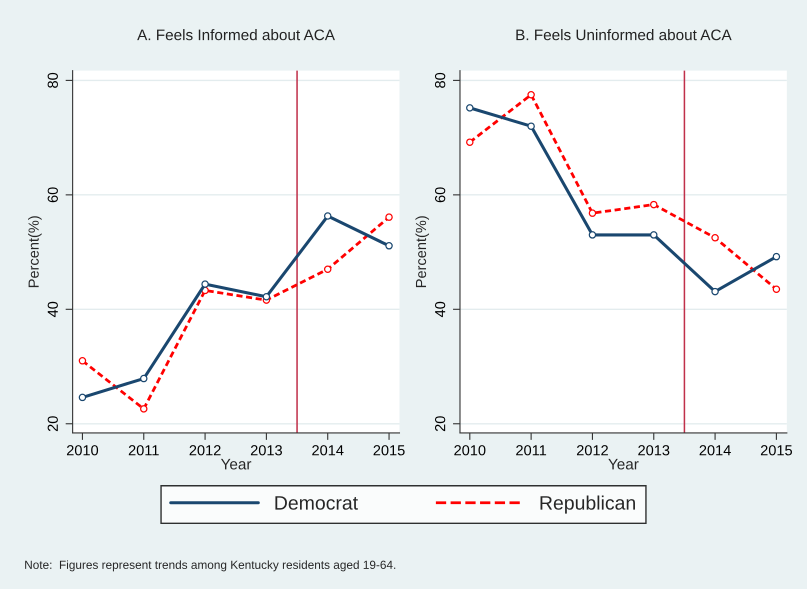  What do you see at coordinates (587, 504) in the screenshot?
I see `legend-label: Republican` at bounding box center [587, 504].